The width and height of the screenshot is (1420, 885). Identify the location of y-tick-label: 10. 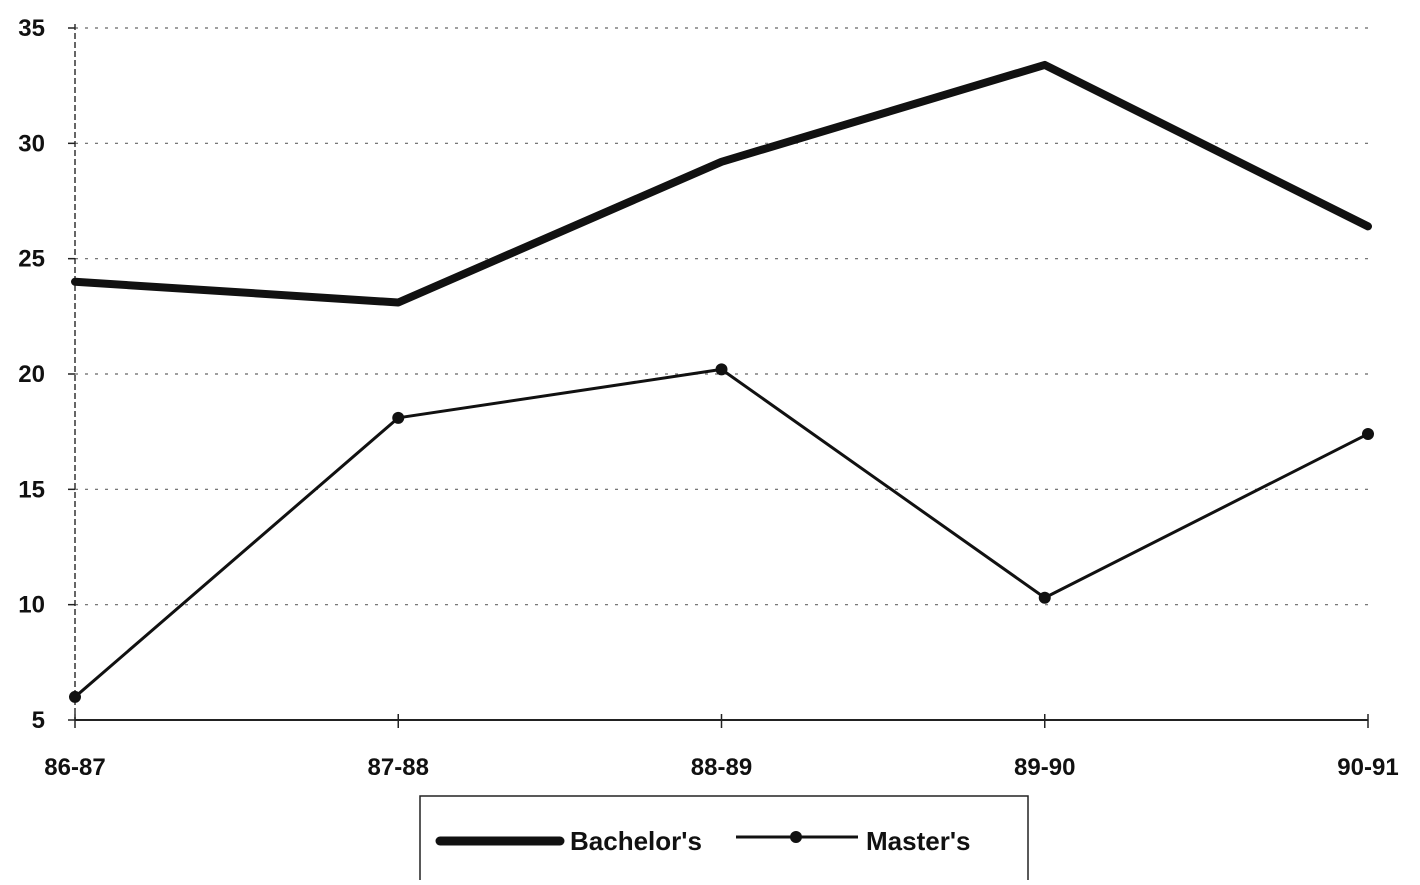
(31, 605).